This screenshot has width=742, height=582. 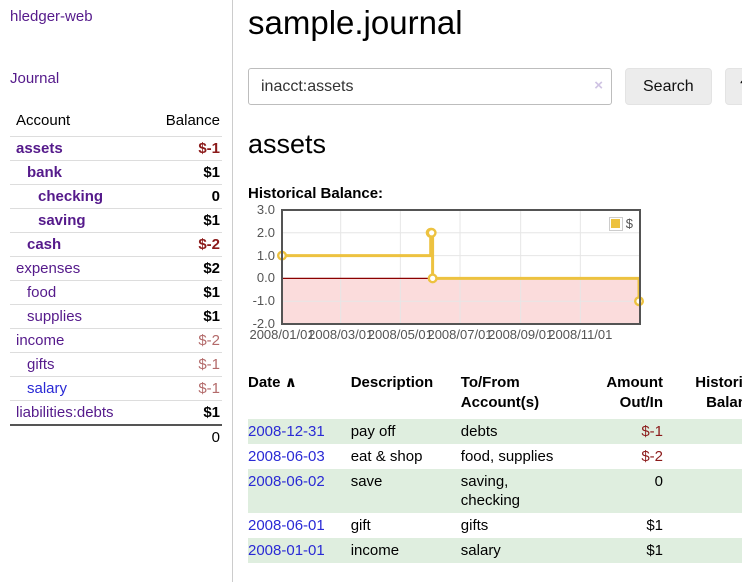 I want to click on transaction-description: save, so click(x=366, y=481).